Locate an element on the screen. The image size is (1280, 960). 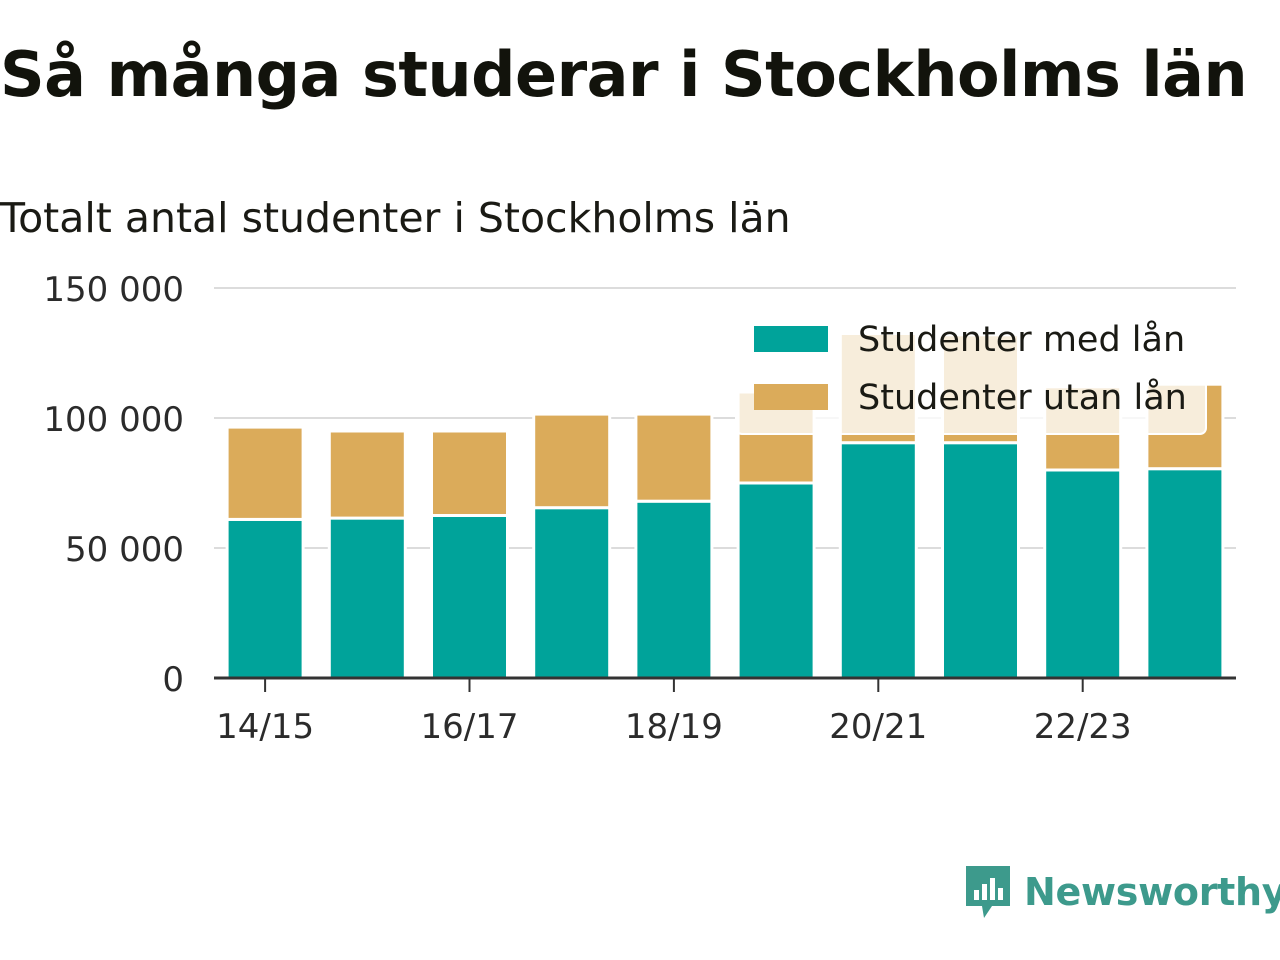
brand-name: Newsworthy is located at coordinates (1152, 892).